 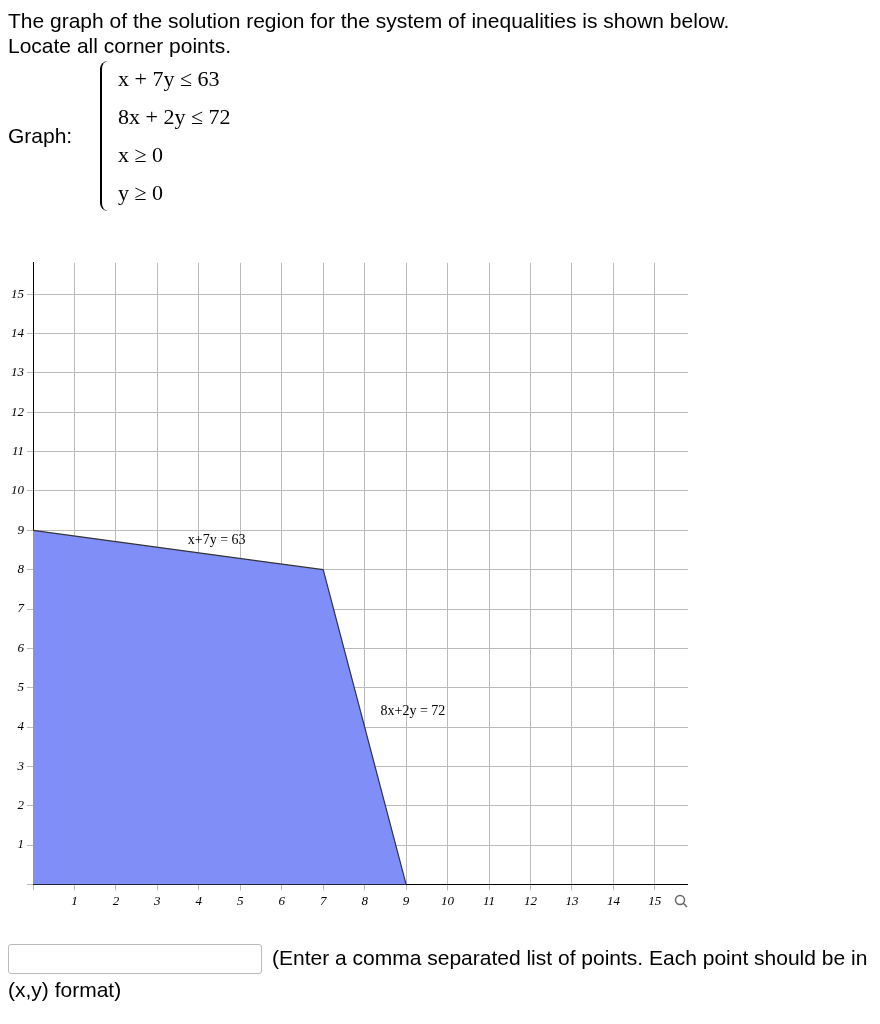 What do you see at coordinates (323, 900) in the screenshot?
I see `x-tick-label: 7` at bounding box center [323, 900].